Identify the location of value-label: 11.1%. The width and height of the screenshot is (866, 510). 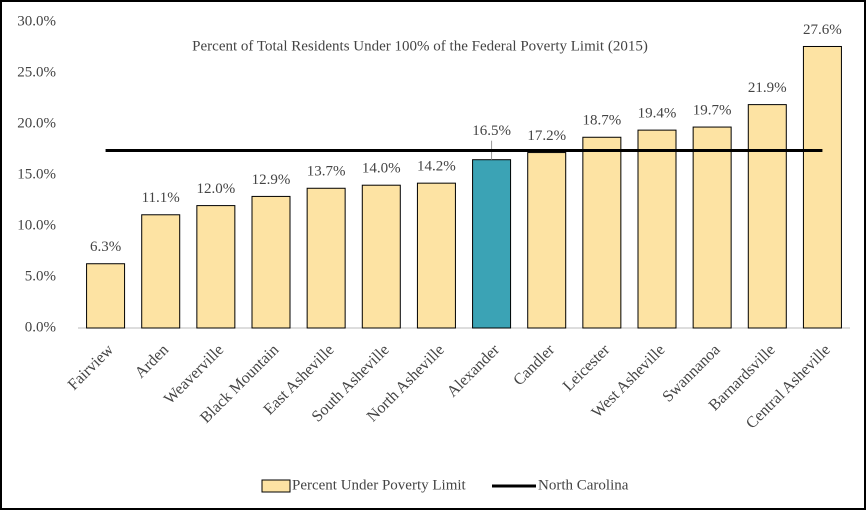
(161, 198).